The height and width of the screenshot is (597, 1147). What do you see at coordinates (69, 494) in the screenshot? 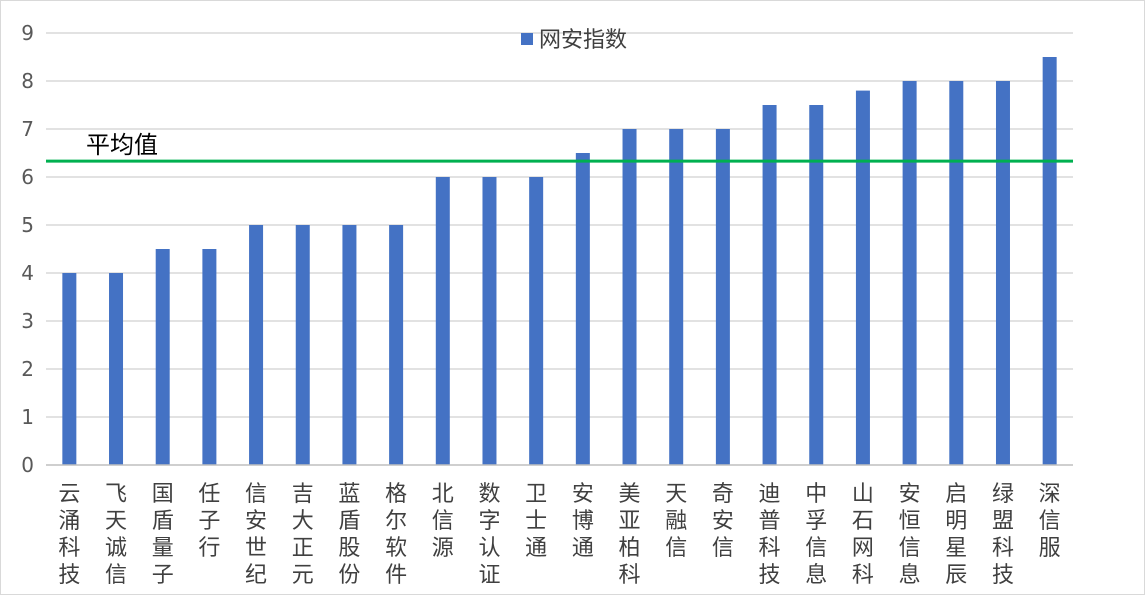
I see `category-label-char: 云` at bounding box center [69, 494].